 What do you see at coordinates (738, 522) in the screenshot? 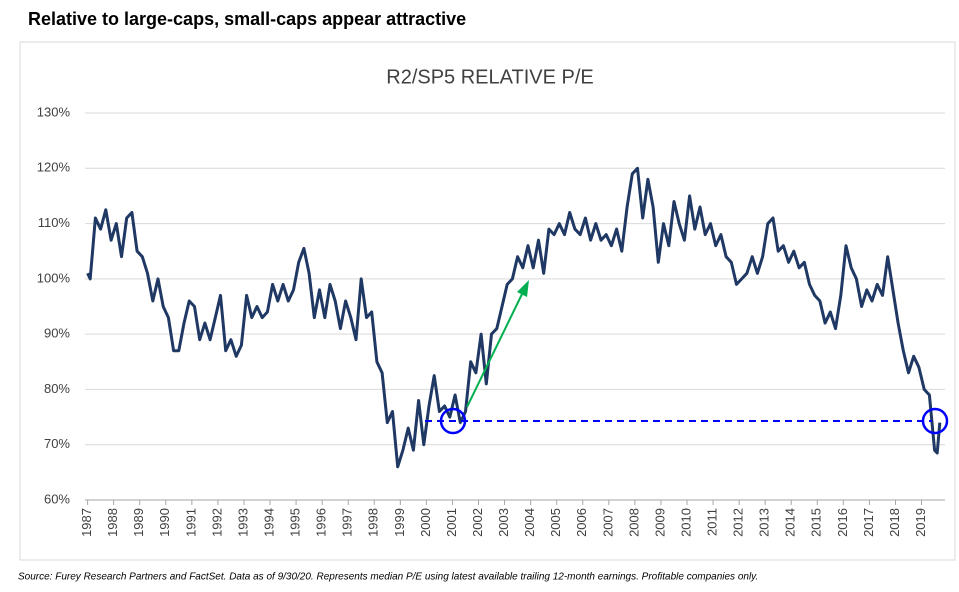
I see `x-tick-label: 2012` at bounding box center [738, 522].